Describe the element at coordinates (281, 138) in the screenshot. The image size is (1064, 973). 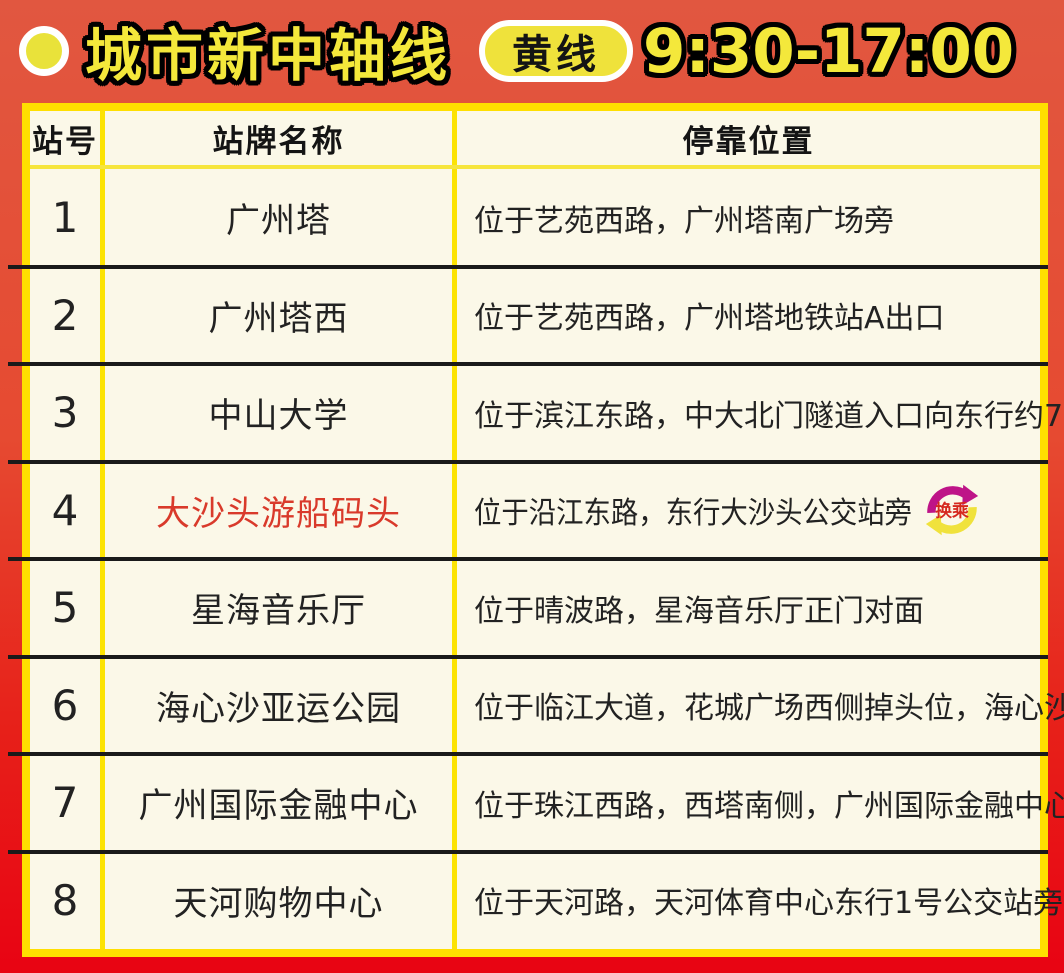
I see `column-header-station-name: 站牌名称` at that location.